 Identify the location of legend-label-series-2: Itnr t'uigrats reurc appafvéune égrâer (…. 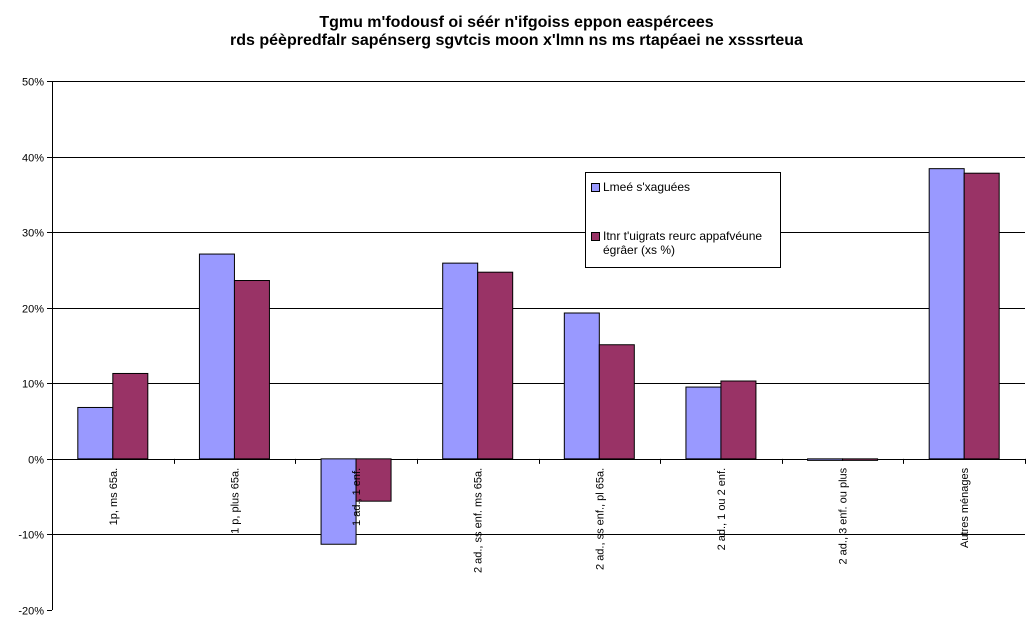
(683, 243).